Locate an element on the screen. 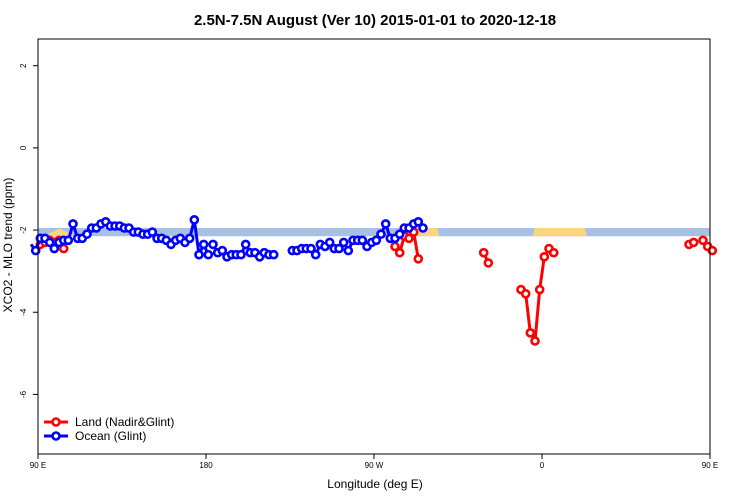  legend-label: Ocean (Glint) is located at coordinates (110, 436).